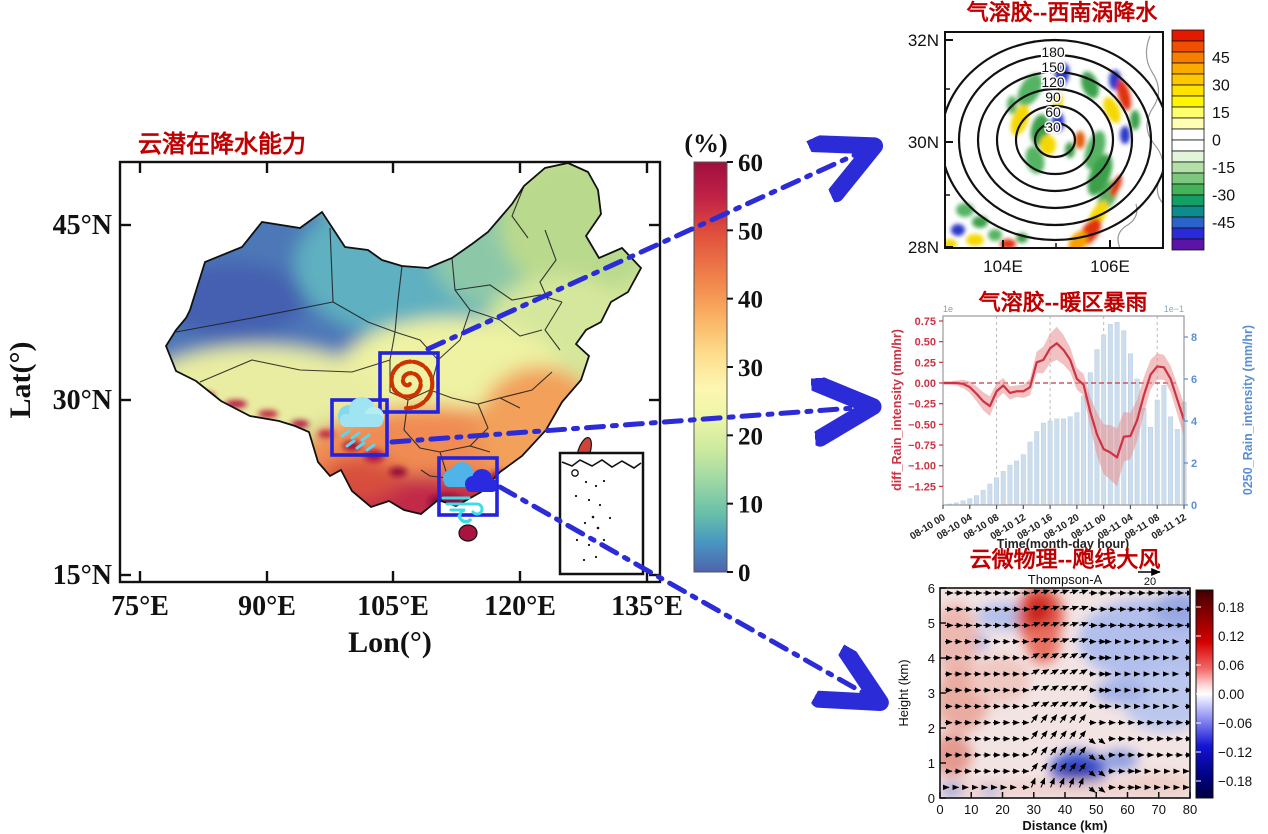 This screenshot has width=1268, height=834. Describe the element at coordinates (1053, 82) in the screenshot. I see `contour-label: 120` at that location.